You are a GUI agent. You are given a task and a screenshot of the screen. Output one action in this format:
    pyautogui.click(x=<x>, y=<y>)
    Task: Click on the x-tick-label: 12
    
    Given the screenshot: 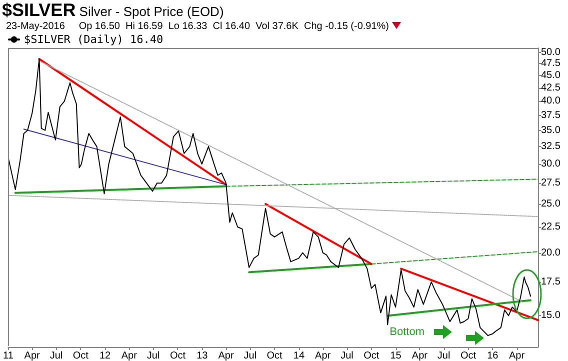 What is the action you would take?
    pyautogui.click(x=105, y=355)
    